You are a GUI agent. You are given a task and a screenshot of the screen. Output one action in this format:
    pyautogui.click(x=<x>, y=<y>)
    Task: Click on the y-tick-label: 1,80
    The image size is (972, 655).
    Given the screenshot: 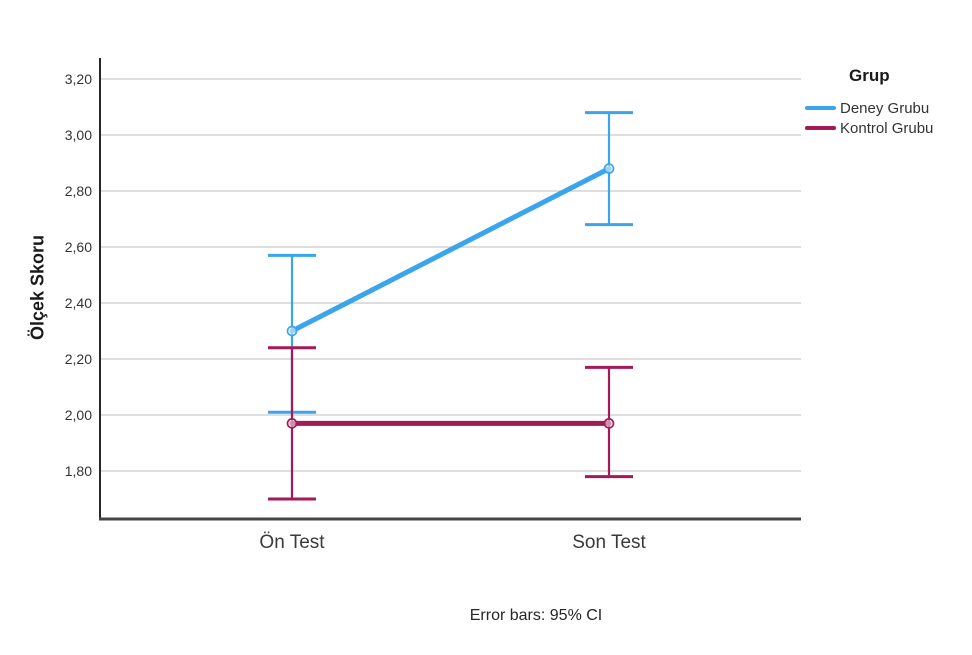 What is the action you would take?
    pyautogui.click(x=78, y=471)
    